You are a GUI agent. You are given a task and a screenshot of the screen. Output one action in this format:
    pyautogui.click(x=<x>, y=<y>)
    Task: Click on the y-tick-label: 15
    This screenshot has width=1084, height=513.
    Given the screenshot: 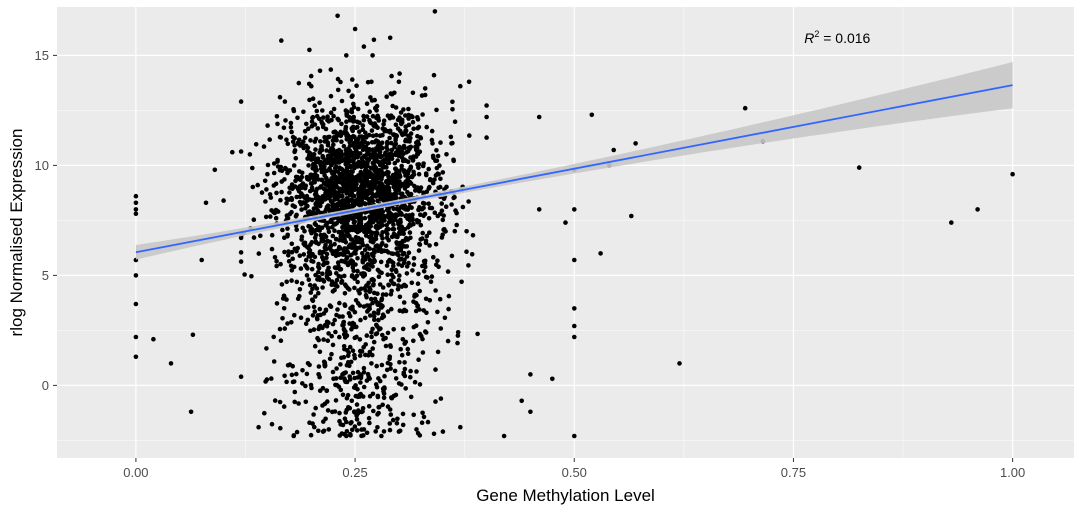 What is the action you would take?
    pyautogui.click(x=42, y=55)
    